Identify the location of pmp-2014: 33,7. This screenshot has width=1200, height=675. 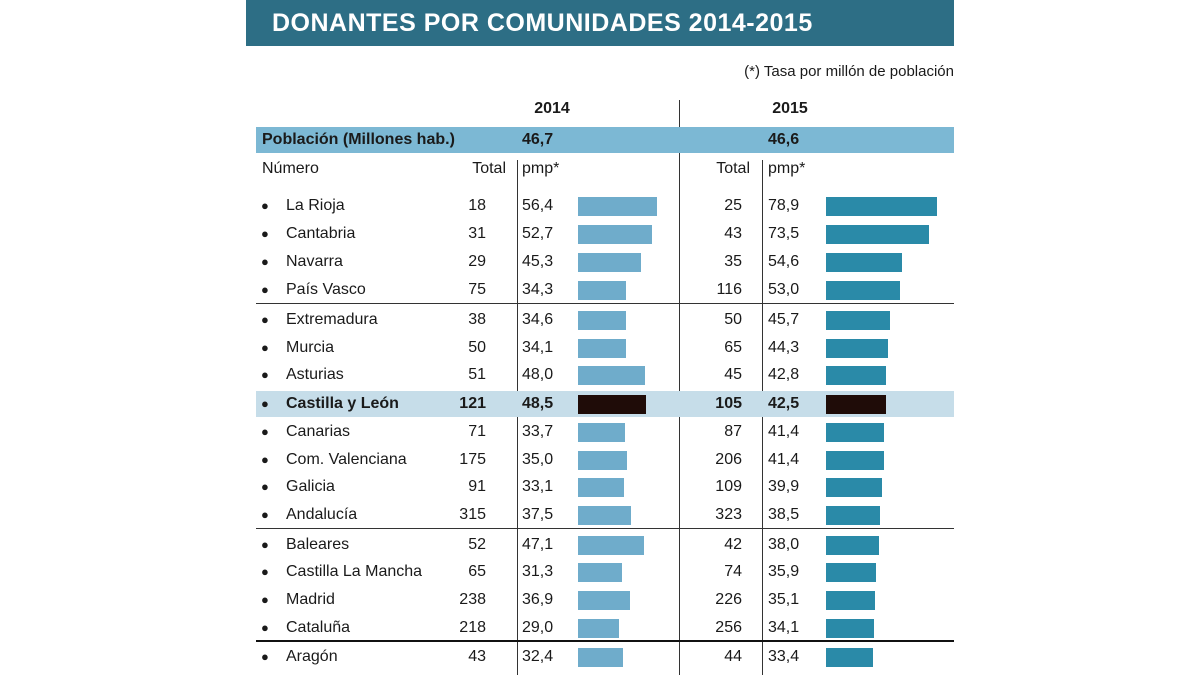
(538, 431).